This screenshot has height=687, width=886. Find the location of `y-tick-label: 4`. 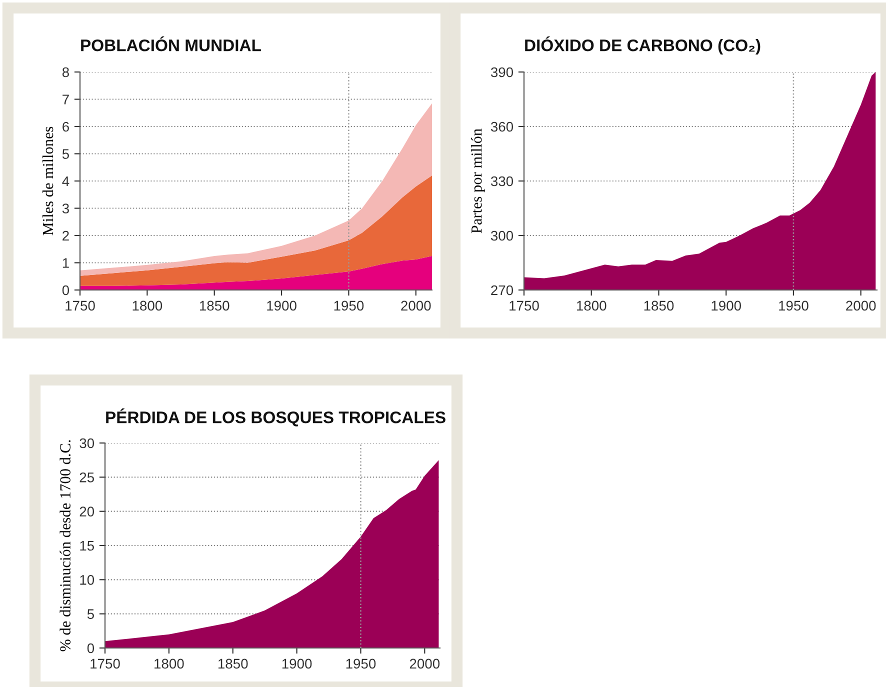

y-tick-label: 4 is located at coordinates (66, 181).